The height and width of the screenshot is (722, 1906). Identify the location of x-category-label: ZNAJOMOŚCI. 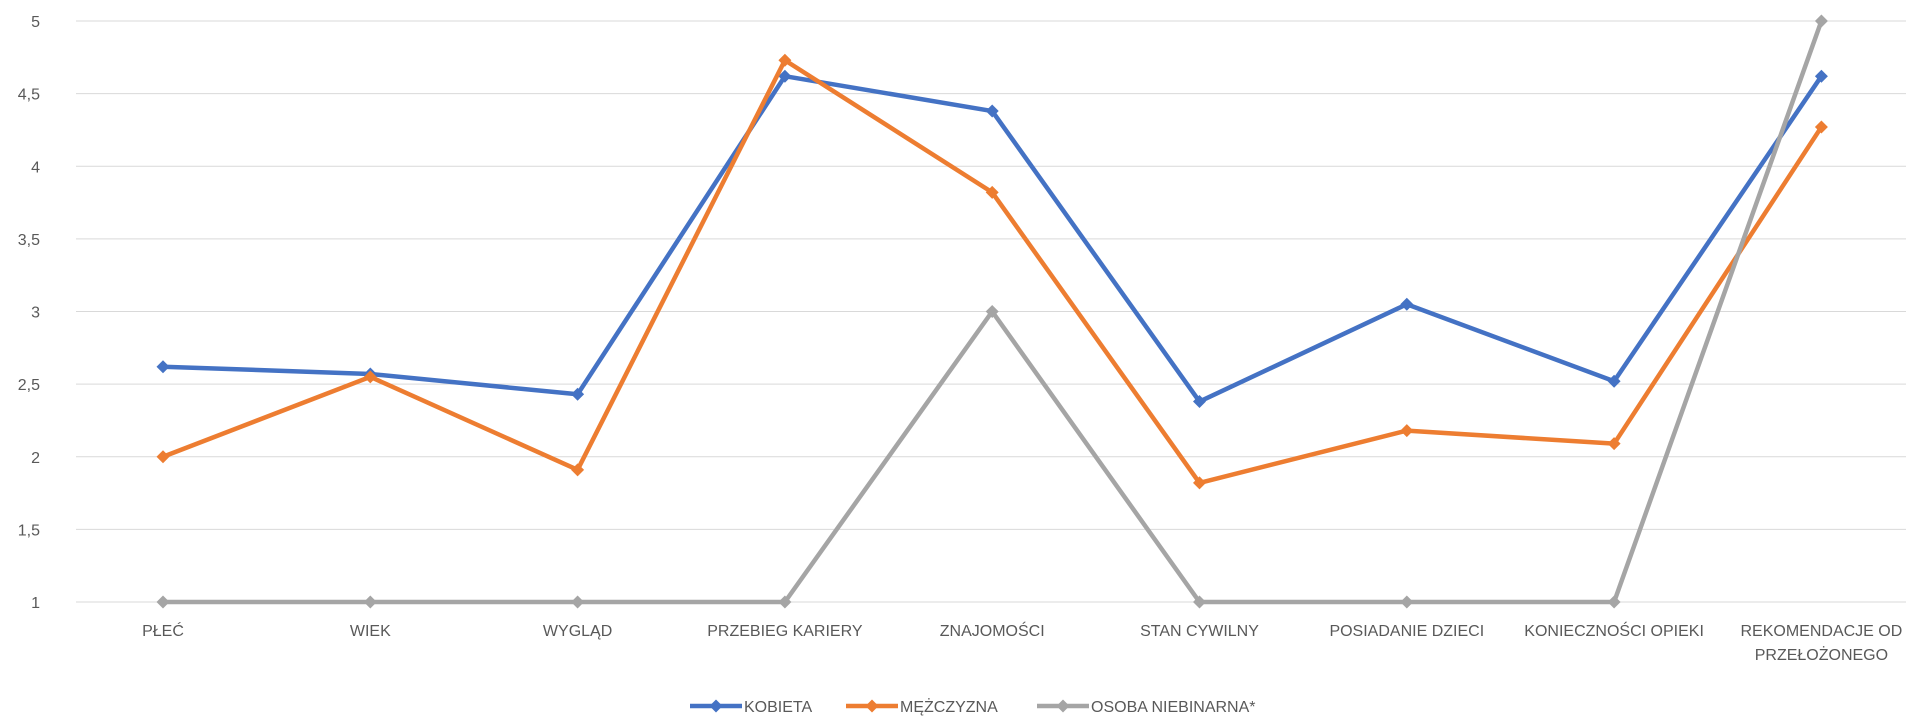
(992, 630).